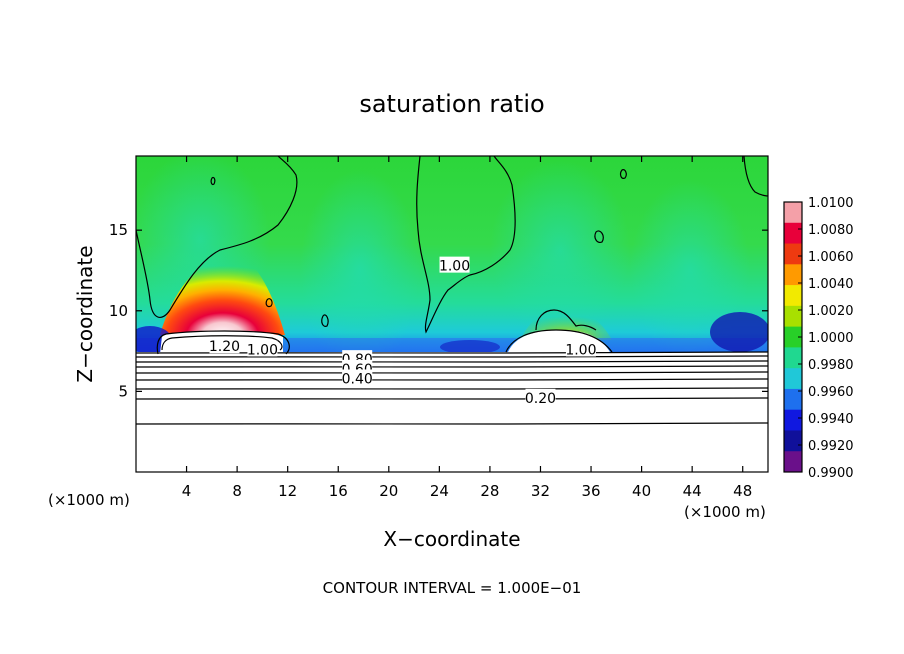 This screenshot has height=654, width=904. Describe the element at coordinates (831, 473) in the screenshot. I see `colorbar-tick-label: 0.9900` at that location.